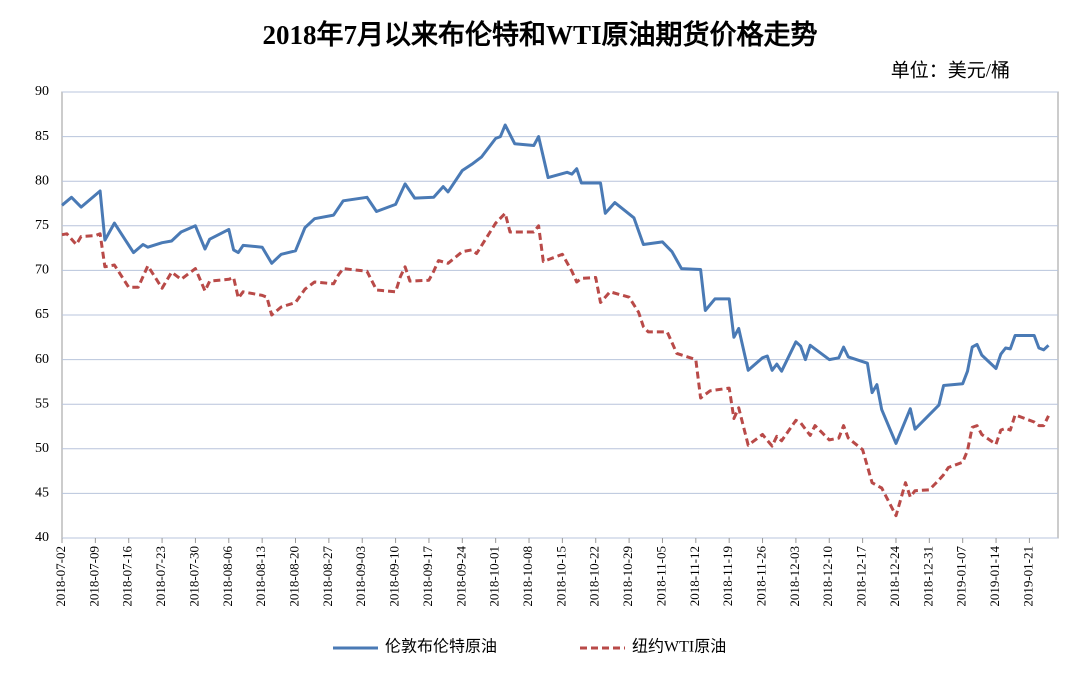 The image size is (1080, 674). What do you see at coordinates (260, 576) in the screenshot?
I see `x-tick-label: 2018-08-13` at bounding box center [260, 576].